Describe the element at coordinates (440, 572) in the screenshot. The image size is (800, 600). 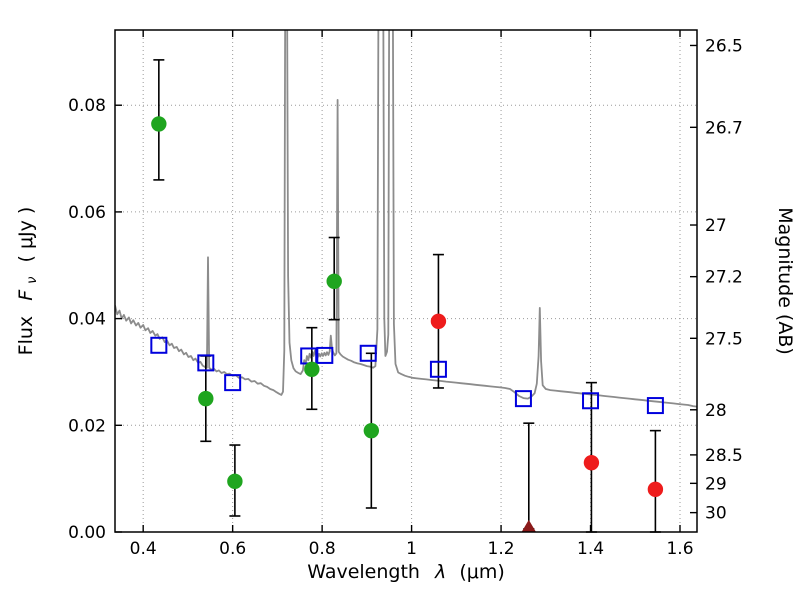
I see `x-axis-label-symbol: λ` at that location.